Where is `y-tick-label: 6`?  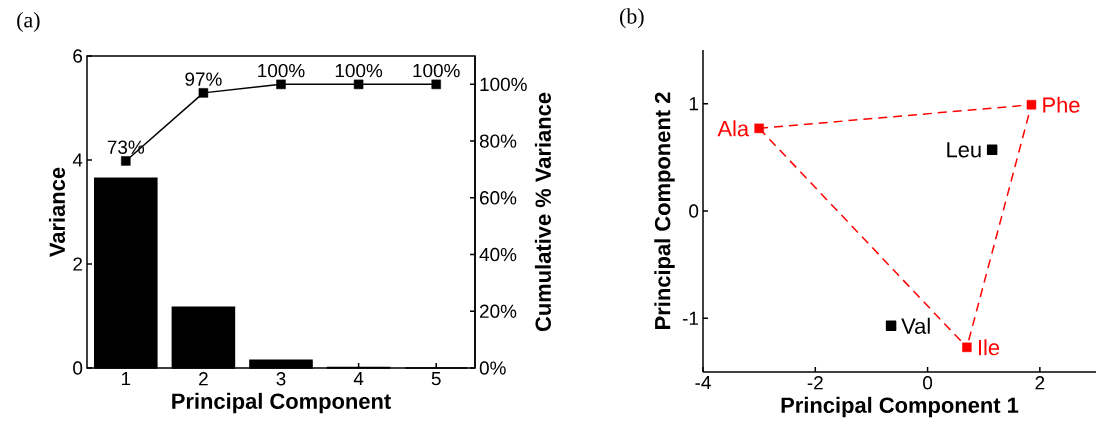
y-tick-label: 6 is located at coordinates (78, 56).